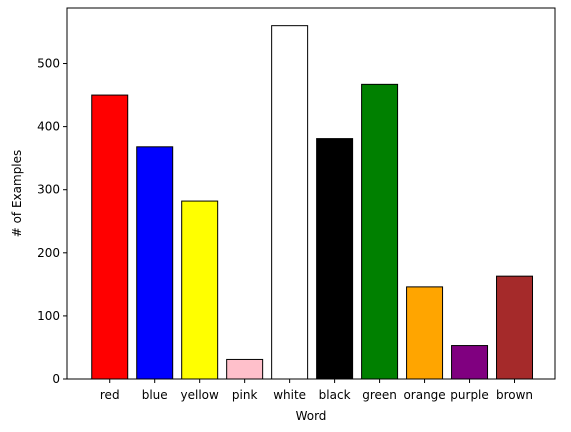 This screenshot has height=432, width=571. I want to click on bar-purple, so click(470, 362).